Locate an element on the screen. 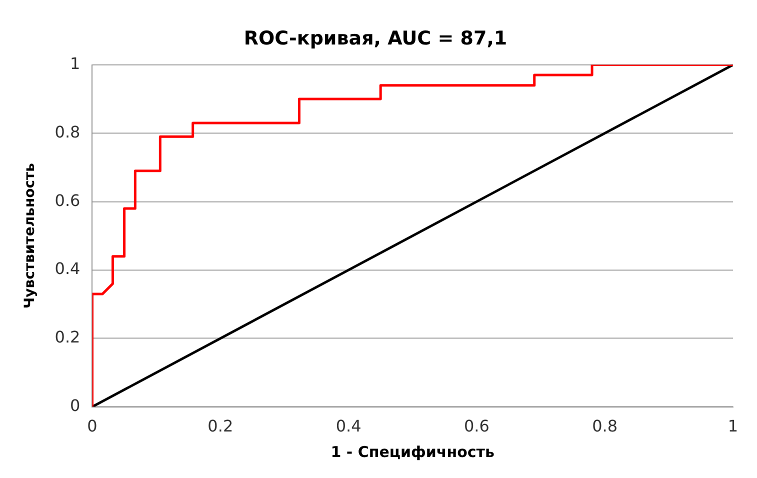 This screenshot has width=757, height=478. y-tick-label: 1 is located at coordinates (75, 63).